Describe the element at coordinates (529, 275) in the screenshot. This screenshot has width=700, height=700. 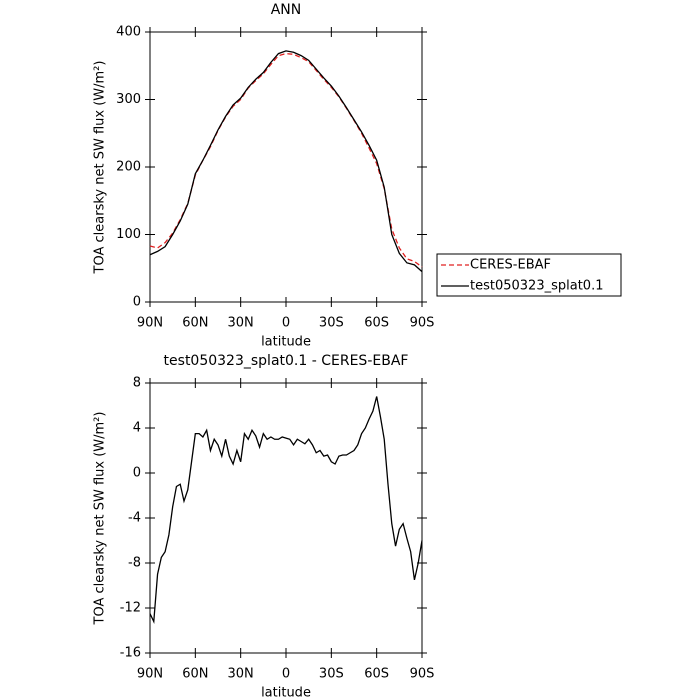
I see `legend-box` at that location.